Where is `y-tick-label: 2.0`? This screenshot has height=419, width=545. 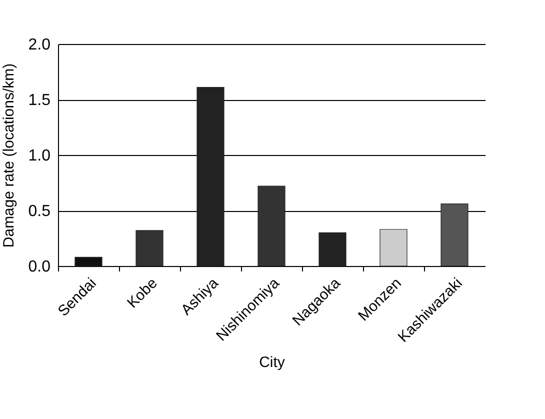
y-tick-label: 2.0 is located at coordinates (39, 45).